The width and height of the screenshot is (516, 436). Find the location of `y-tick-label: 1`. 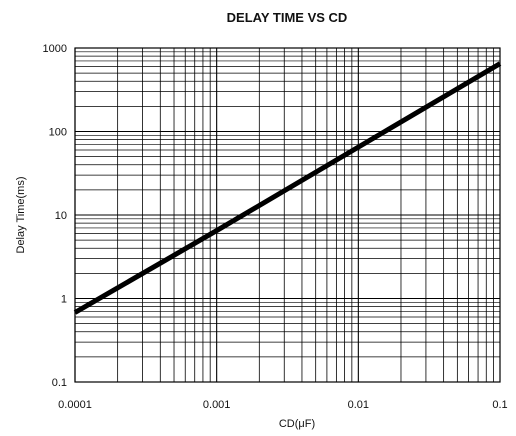

y-tick-label: 1 is located at coordinates (64, 300).